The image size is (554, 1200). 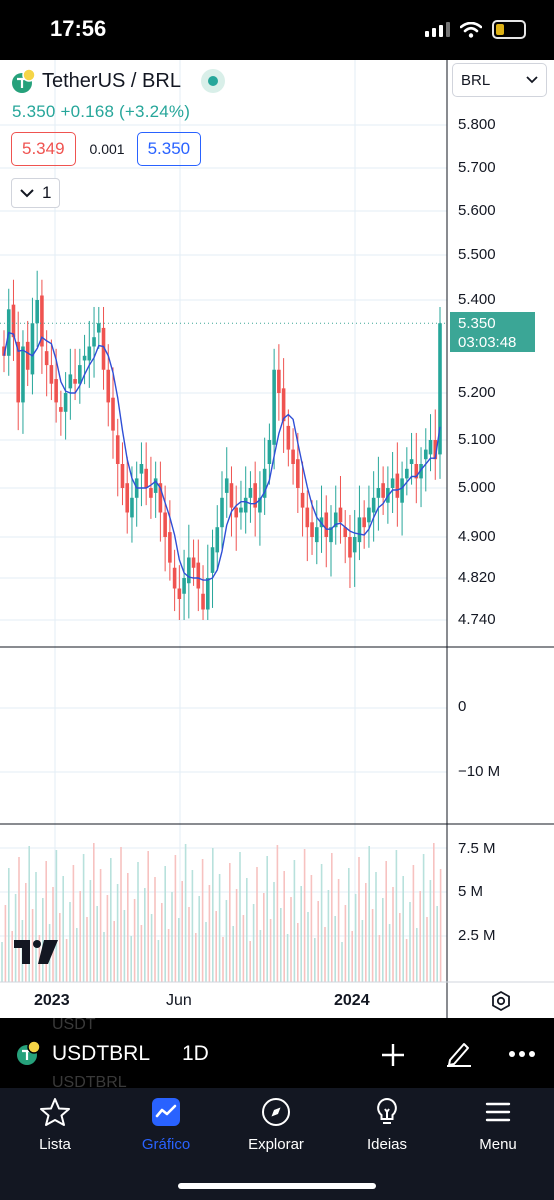 What do you see at coordinates (498, 1124) in the screenshot?
I see `tab-menu: Menu` at bounding box center [498, 1124].